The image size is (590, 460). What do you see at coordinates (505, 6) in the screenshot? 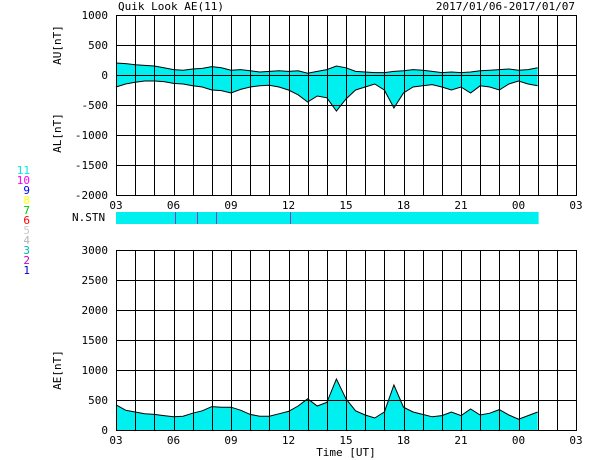
I see `date-range: 2017/01/06-2017/01/07` at bounding box center [505, 6].